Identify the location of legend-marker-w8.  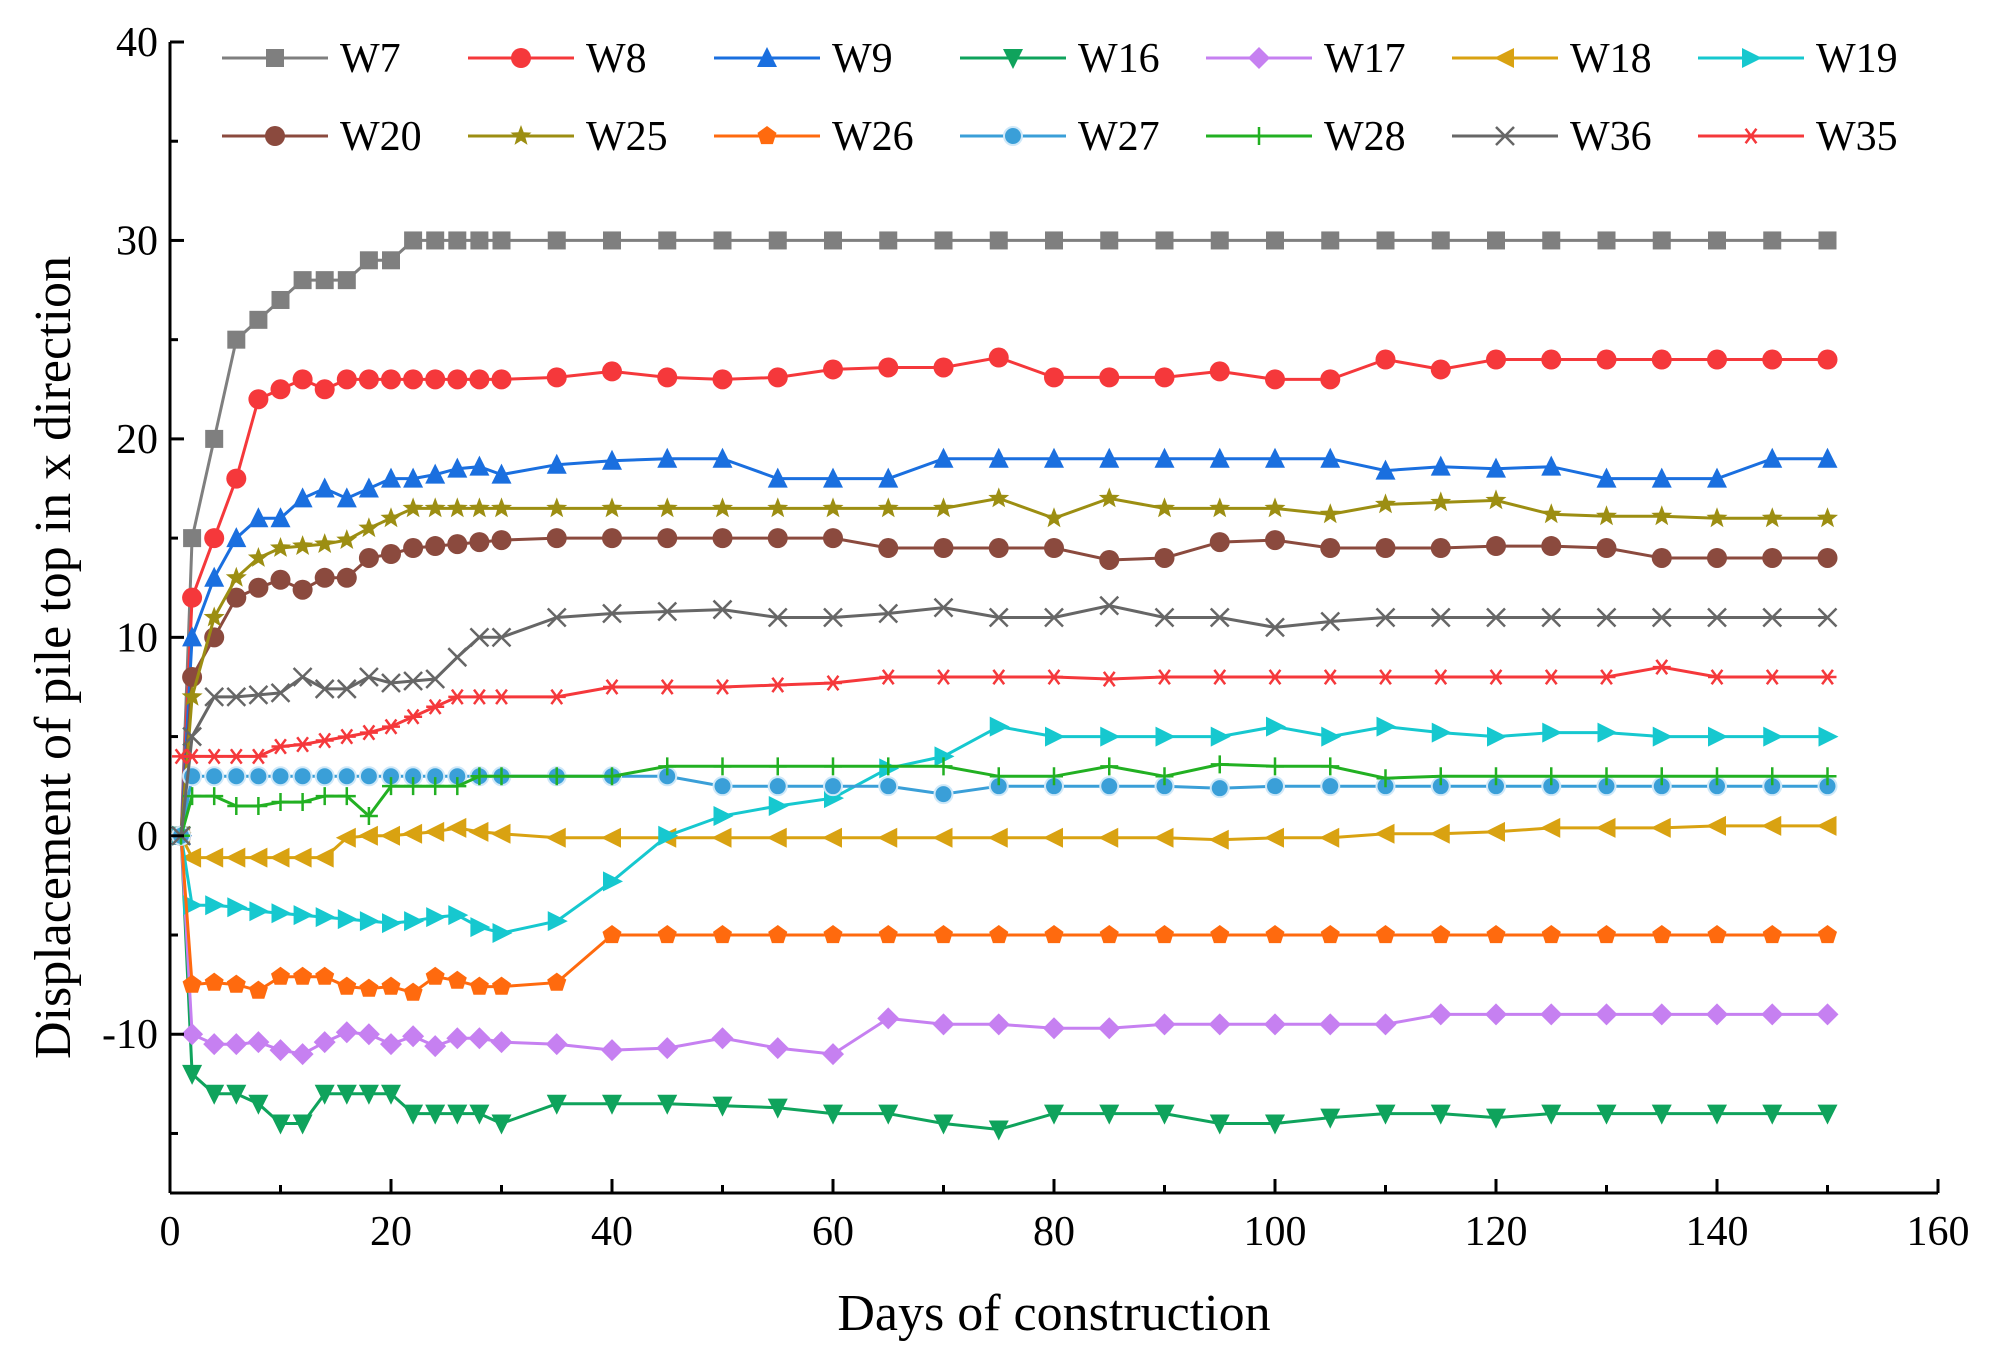
(521, 58).